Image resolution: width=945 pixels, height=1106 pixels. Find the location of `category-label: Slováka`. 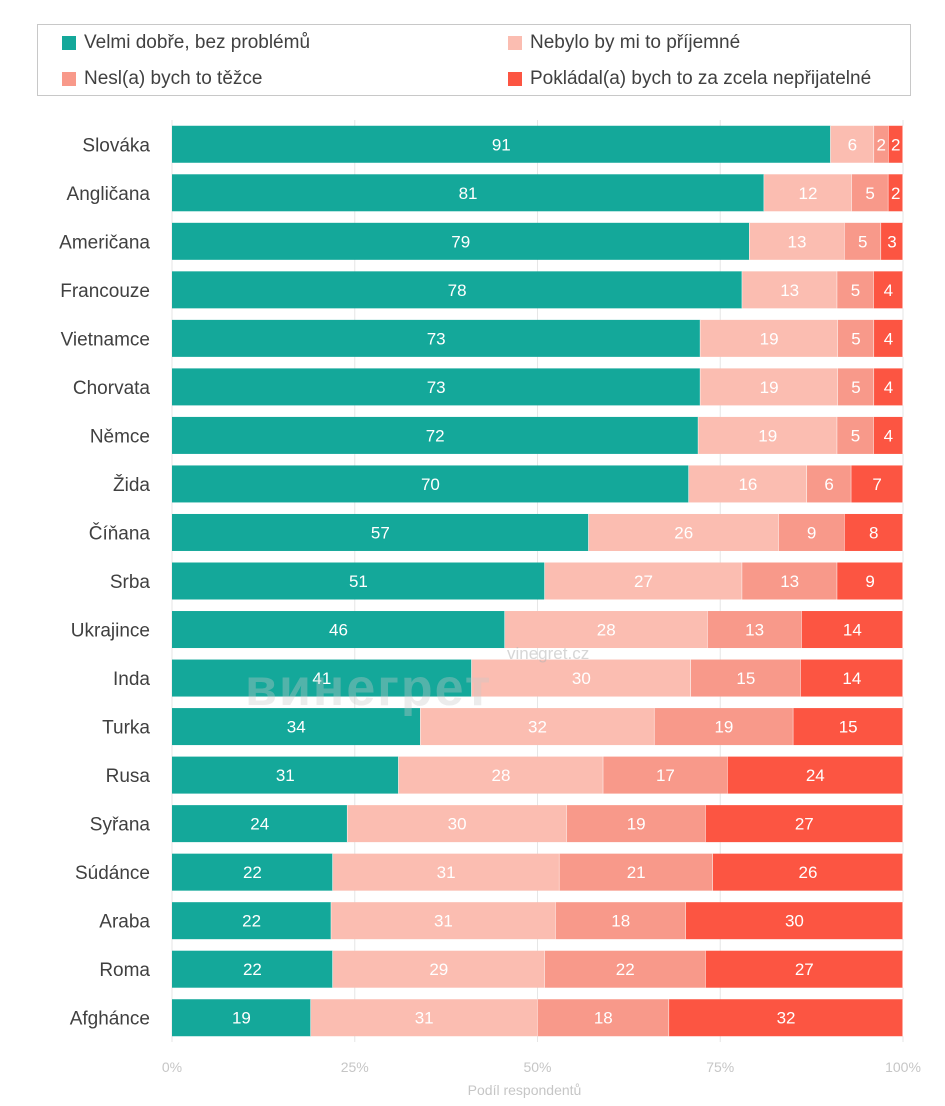

category-label: Slováka is located at coordinates (116, 145).